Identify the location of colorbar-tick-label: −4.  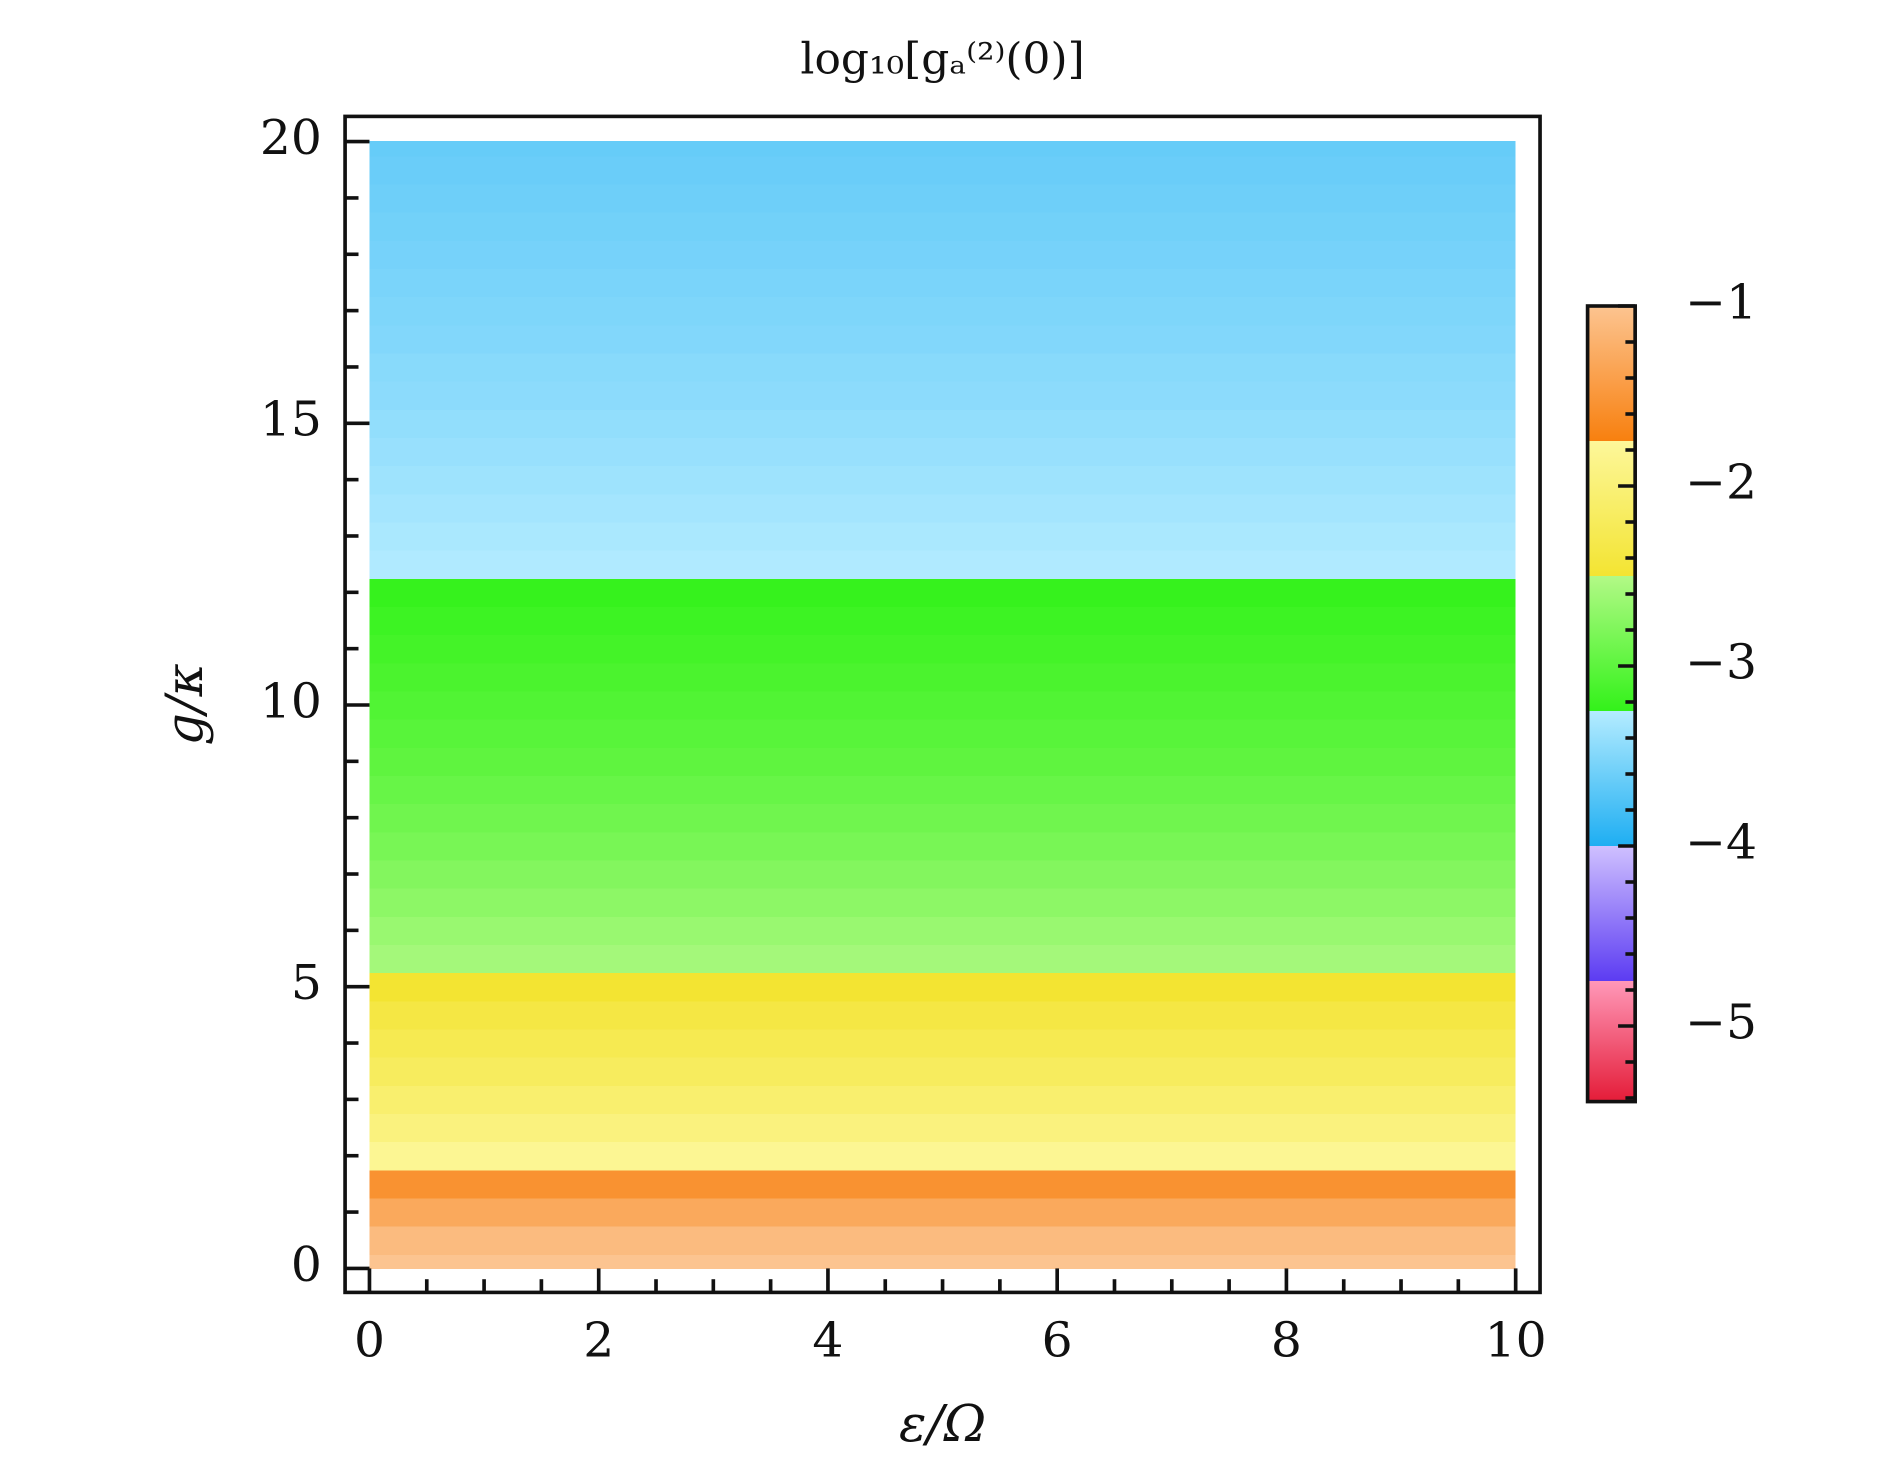
(1721, 843).